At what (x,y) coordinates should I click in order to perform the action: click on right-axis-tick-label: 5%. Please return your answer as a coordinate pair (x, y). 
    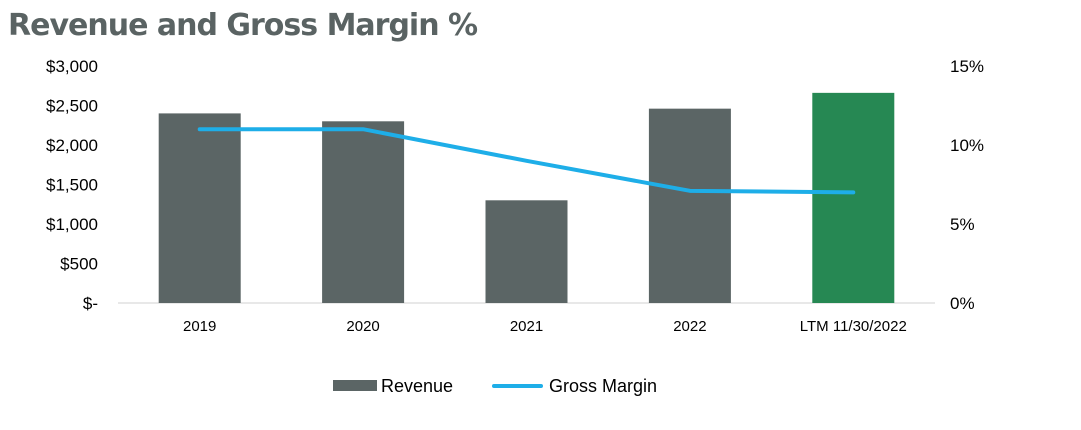
    Looking at the image, I should click on (962, 224).